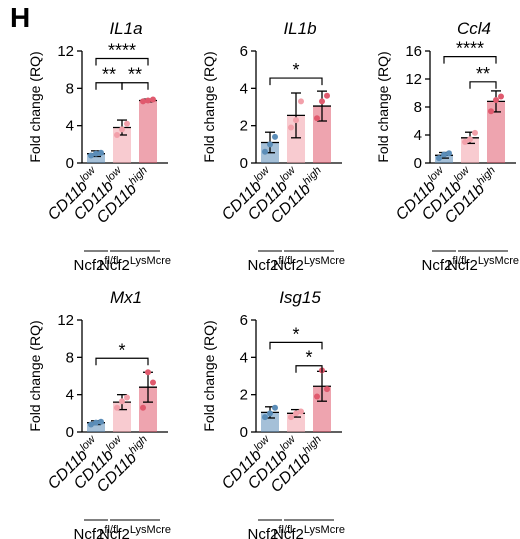 The width and height of the screenshot is (520, 539). I want to click on chart-title: Isg15, so click(300, 297).